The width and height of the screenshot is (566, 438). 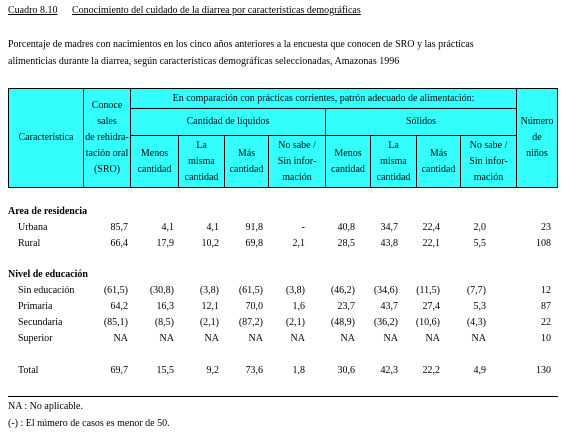 What do you see at coordinates (254, 306) in the screenshot?
I see `cell-value: 70,0` at bounding box center [254, 306].